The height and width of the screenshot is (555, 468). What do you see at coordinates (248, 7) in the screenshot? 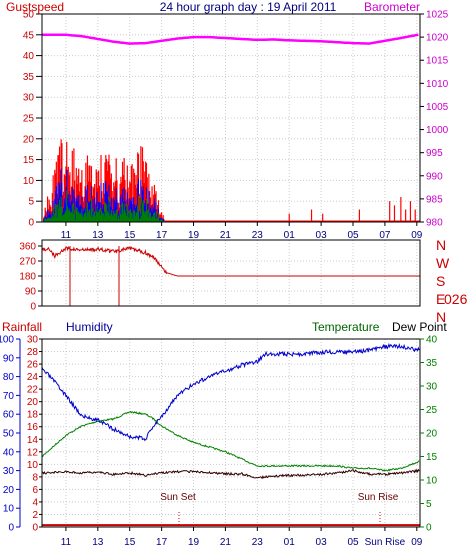
I see `chart-title: 24 hour graph day : 19 April 2011` at bounding box center [248, 7].